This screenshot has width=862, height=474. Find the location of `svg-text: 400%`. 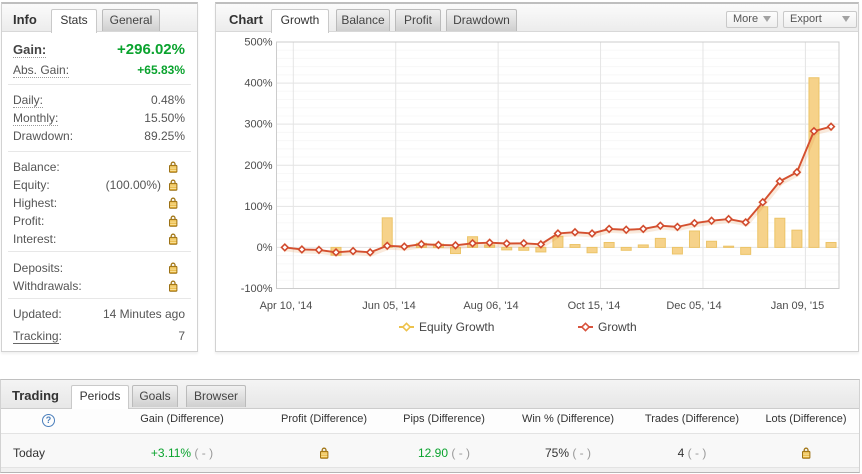

svg-text: 400% is located at coordinates (258, 84).